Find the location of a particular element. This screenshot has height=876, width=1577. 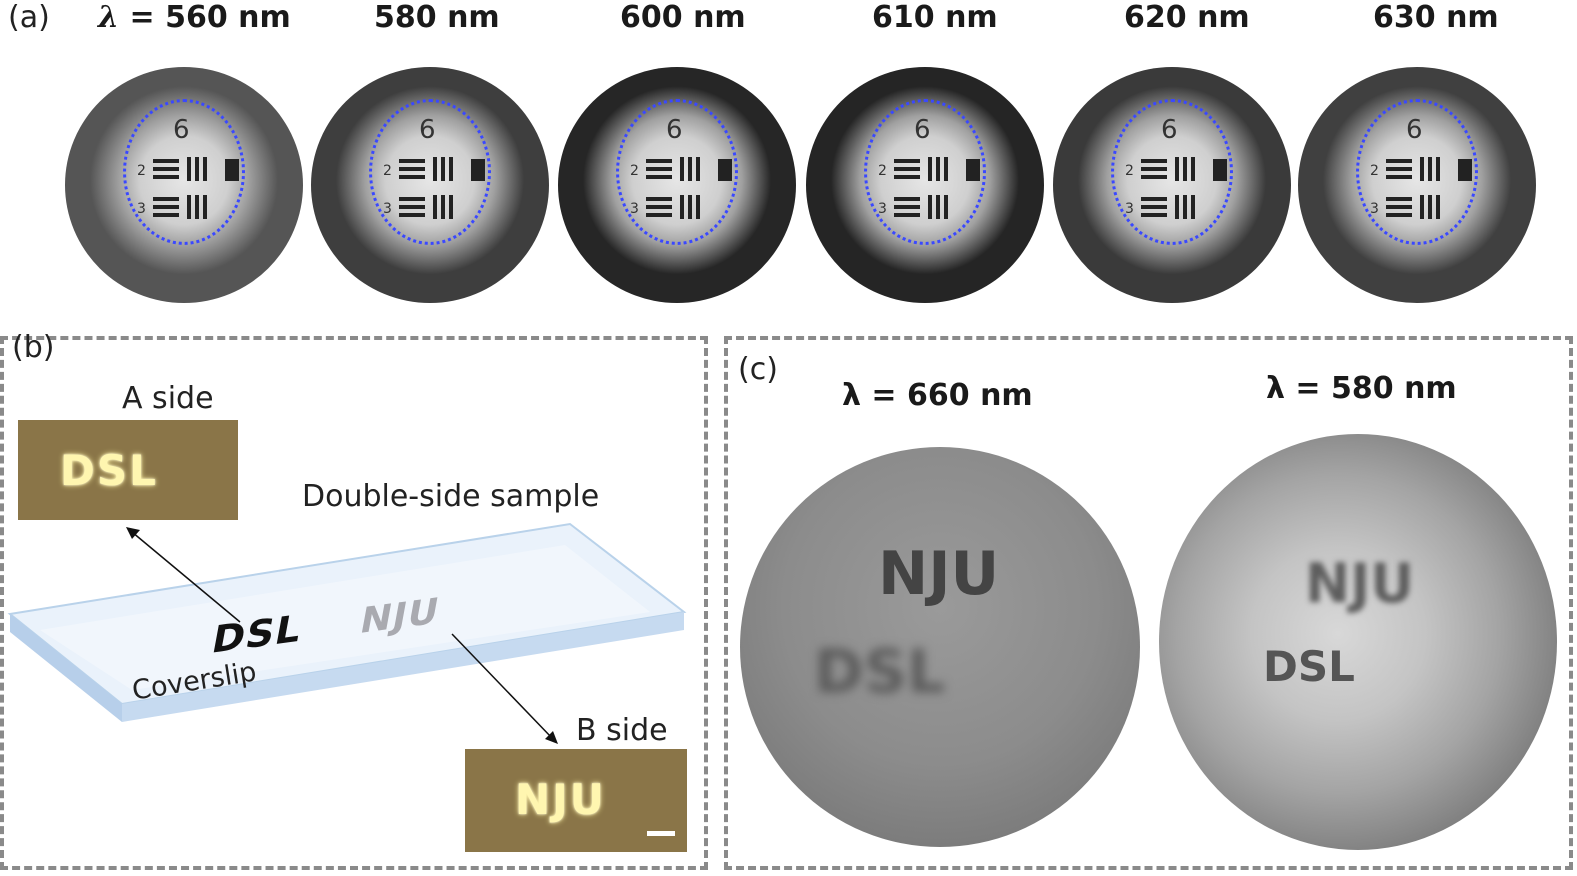

right-image-top-text: NJU is located at coordinates (1360, 583).